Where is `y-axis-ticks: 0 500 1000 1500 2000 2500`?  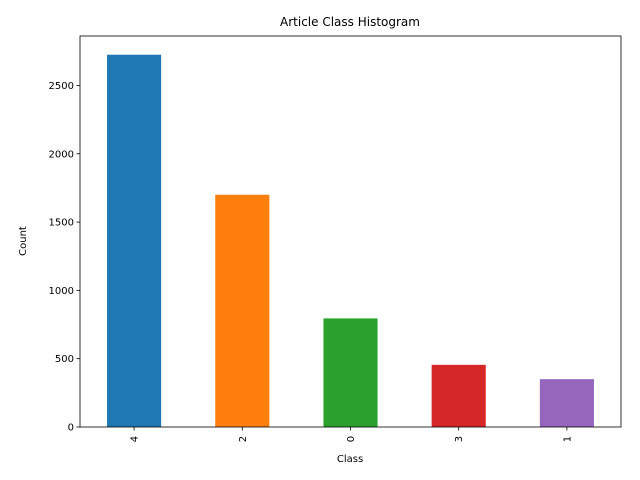
y-axis-ticks: 0 500 1000 1500 2000 2500 is located at coordinates (64, 257).